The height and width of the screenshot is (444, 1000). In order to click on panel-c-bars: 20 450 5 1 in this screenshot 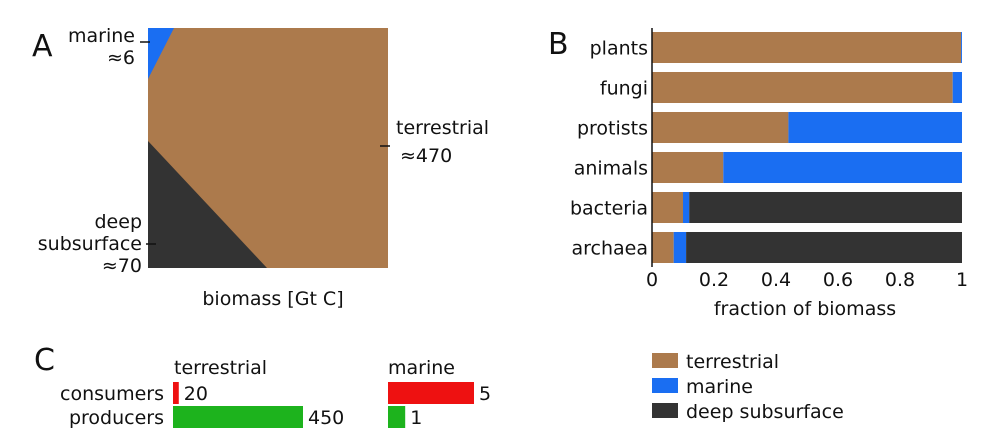, I will do `click(332, 405)`.